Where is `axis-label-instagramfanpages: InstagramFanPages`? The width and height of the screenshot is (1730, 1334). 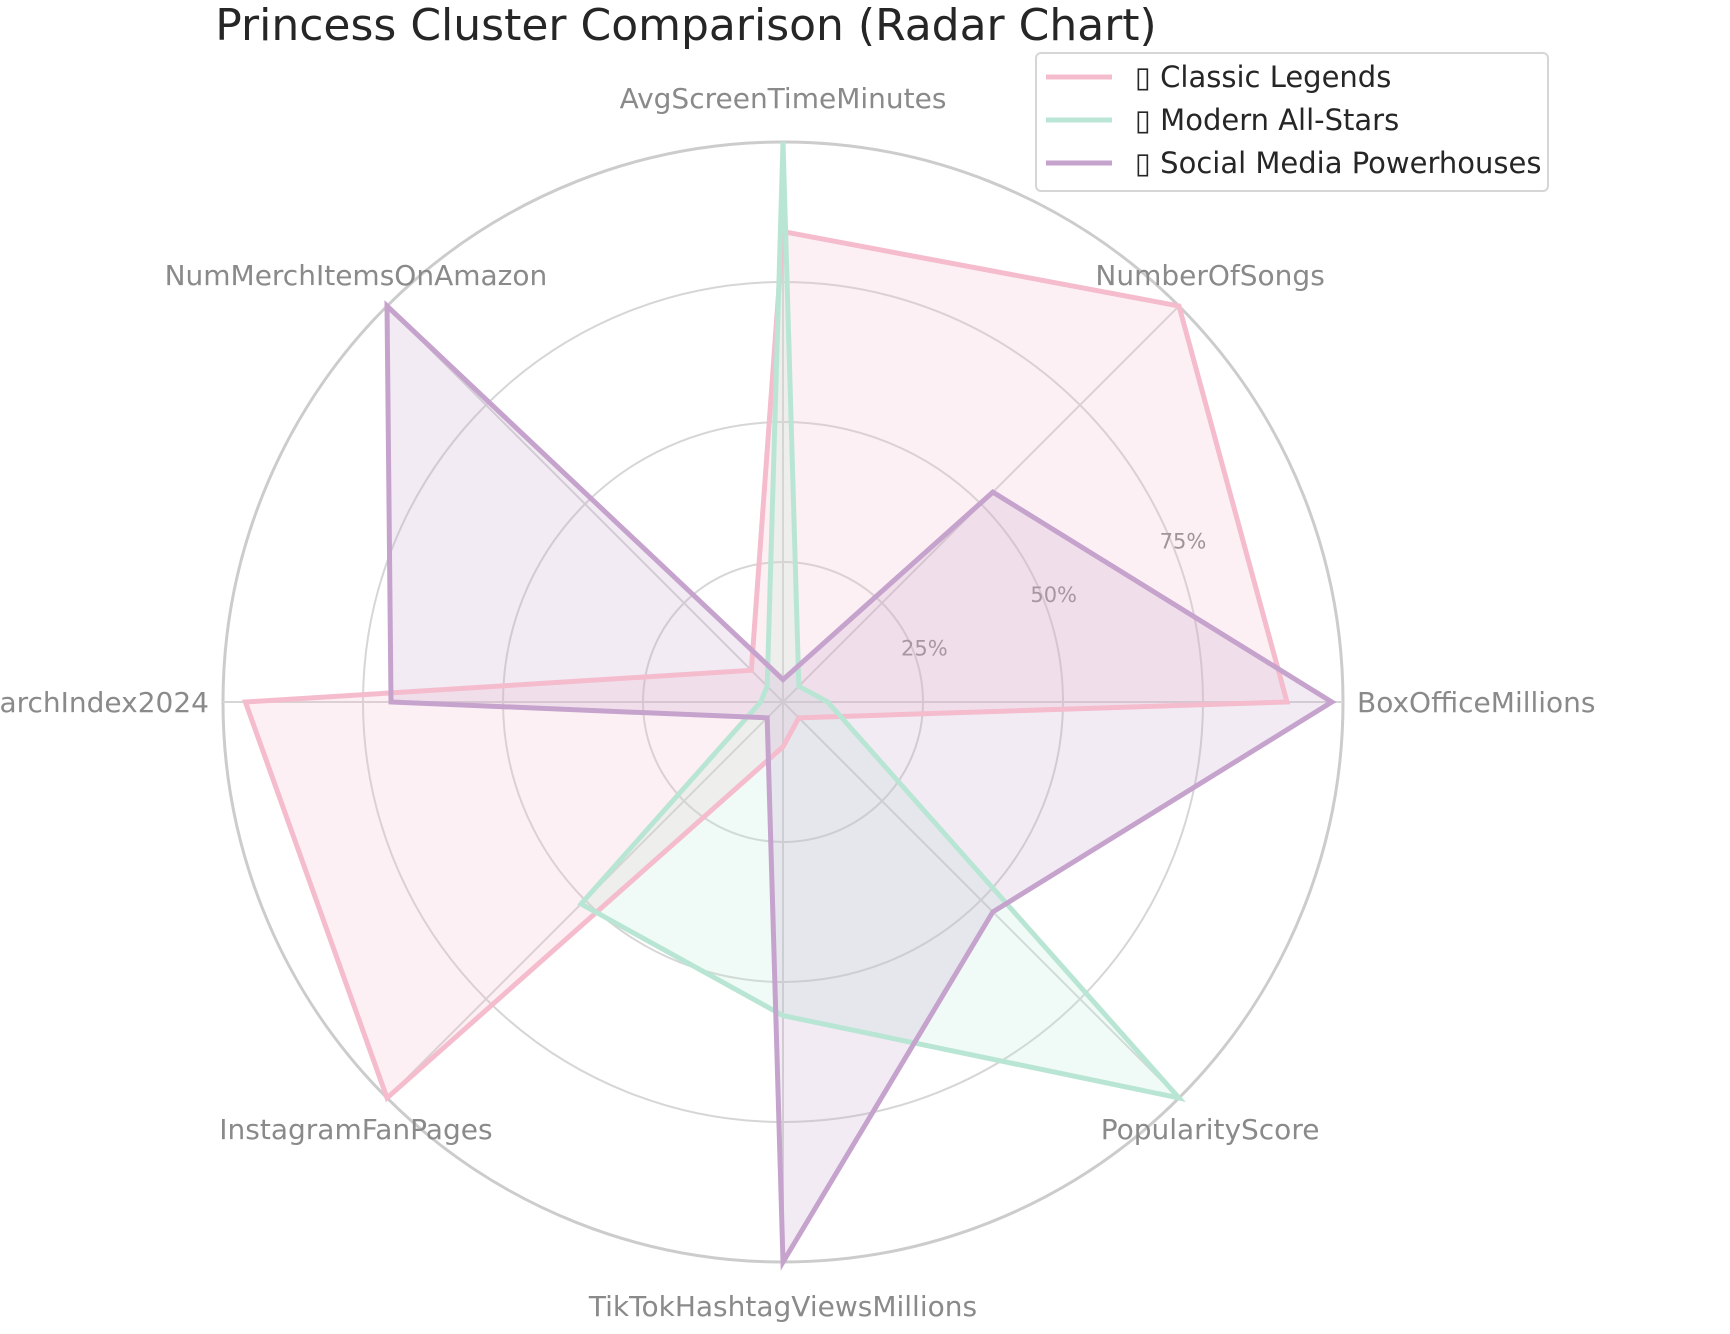 axis-label-instagramfanpages: InstagramFanPages is located at coordinates (355, 1129).